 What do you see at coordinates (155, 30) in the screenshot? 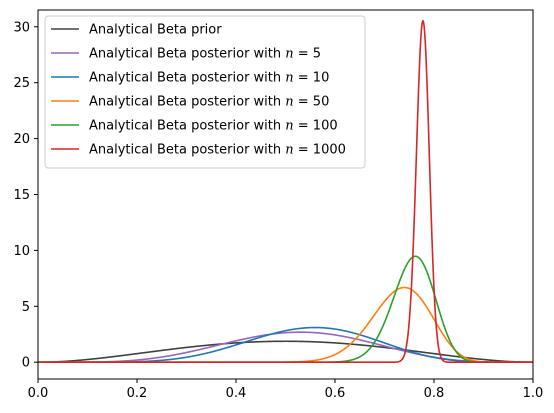
I see `legend-label-0: Analytical Beta prior` at bounding box center [155, 30].